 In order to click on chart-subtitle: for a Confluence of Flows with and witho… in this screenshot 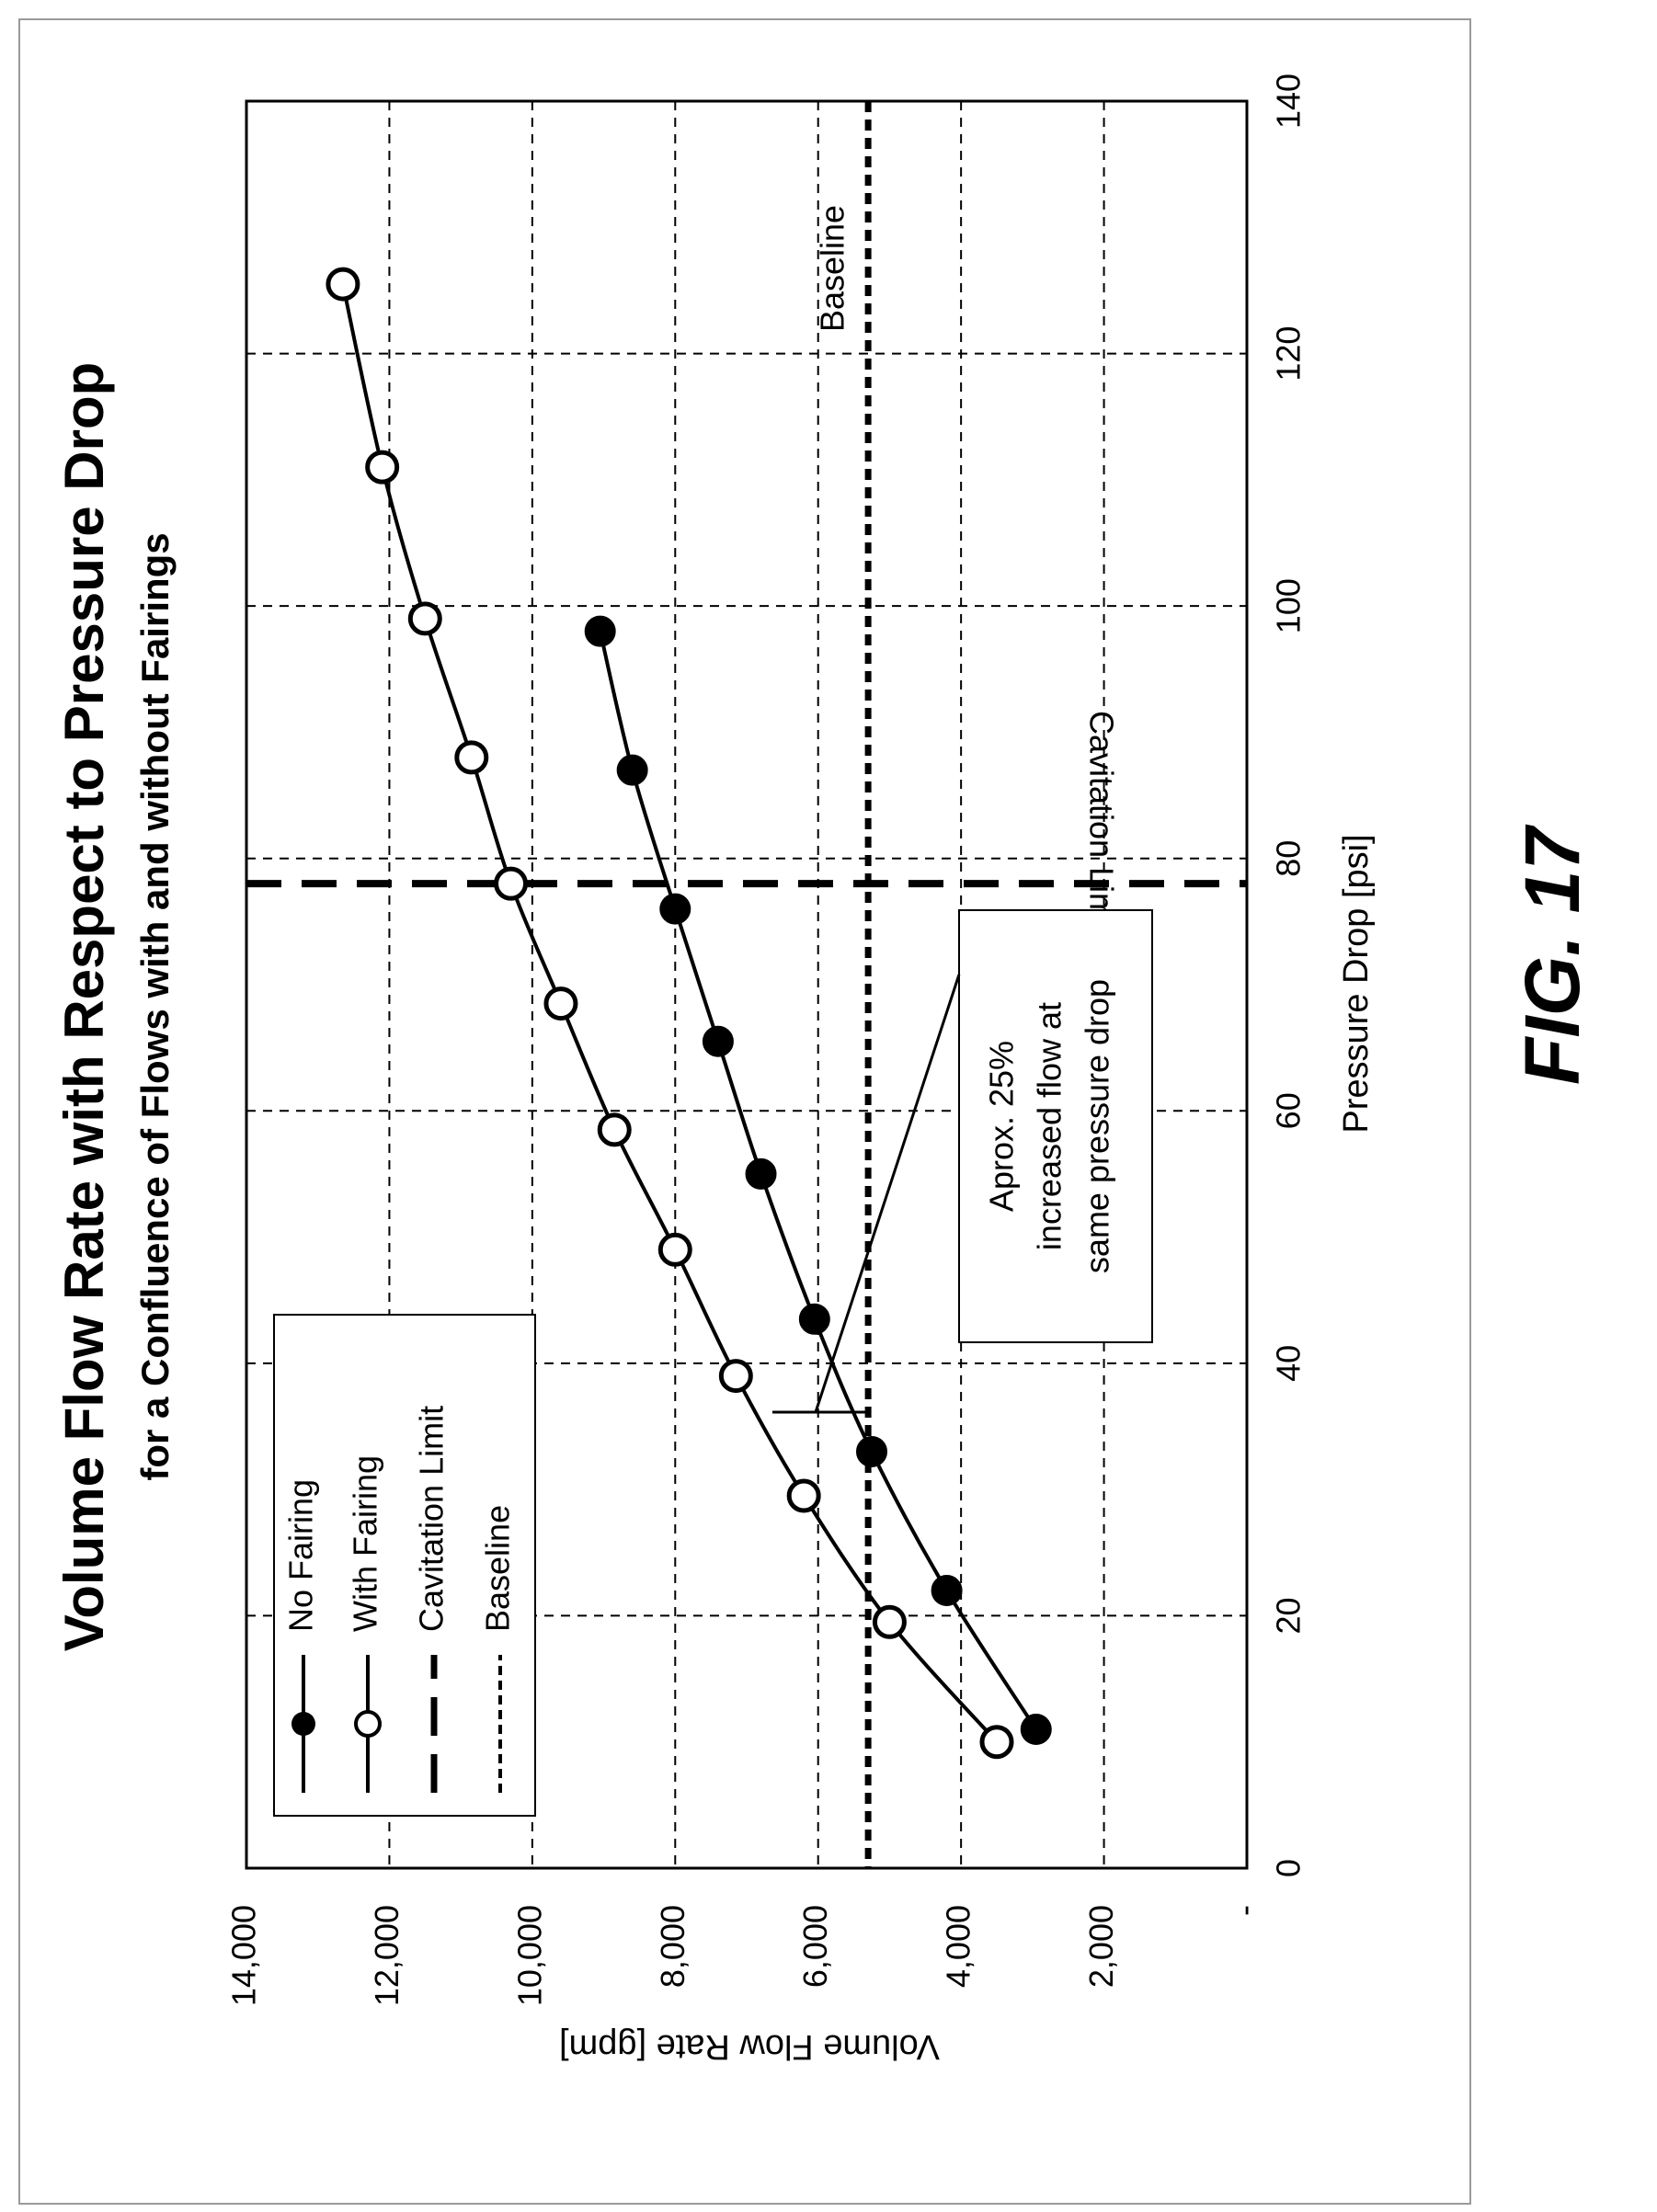, I will do `click(155, 1006)`.